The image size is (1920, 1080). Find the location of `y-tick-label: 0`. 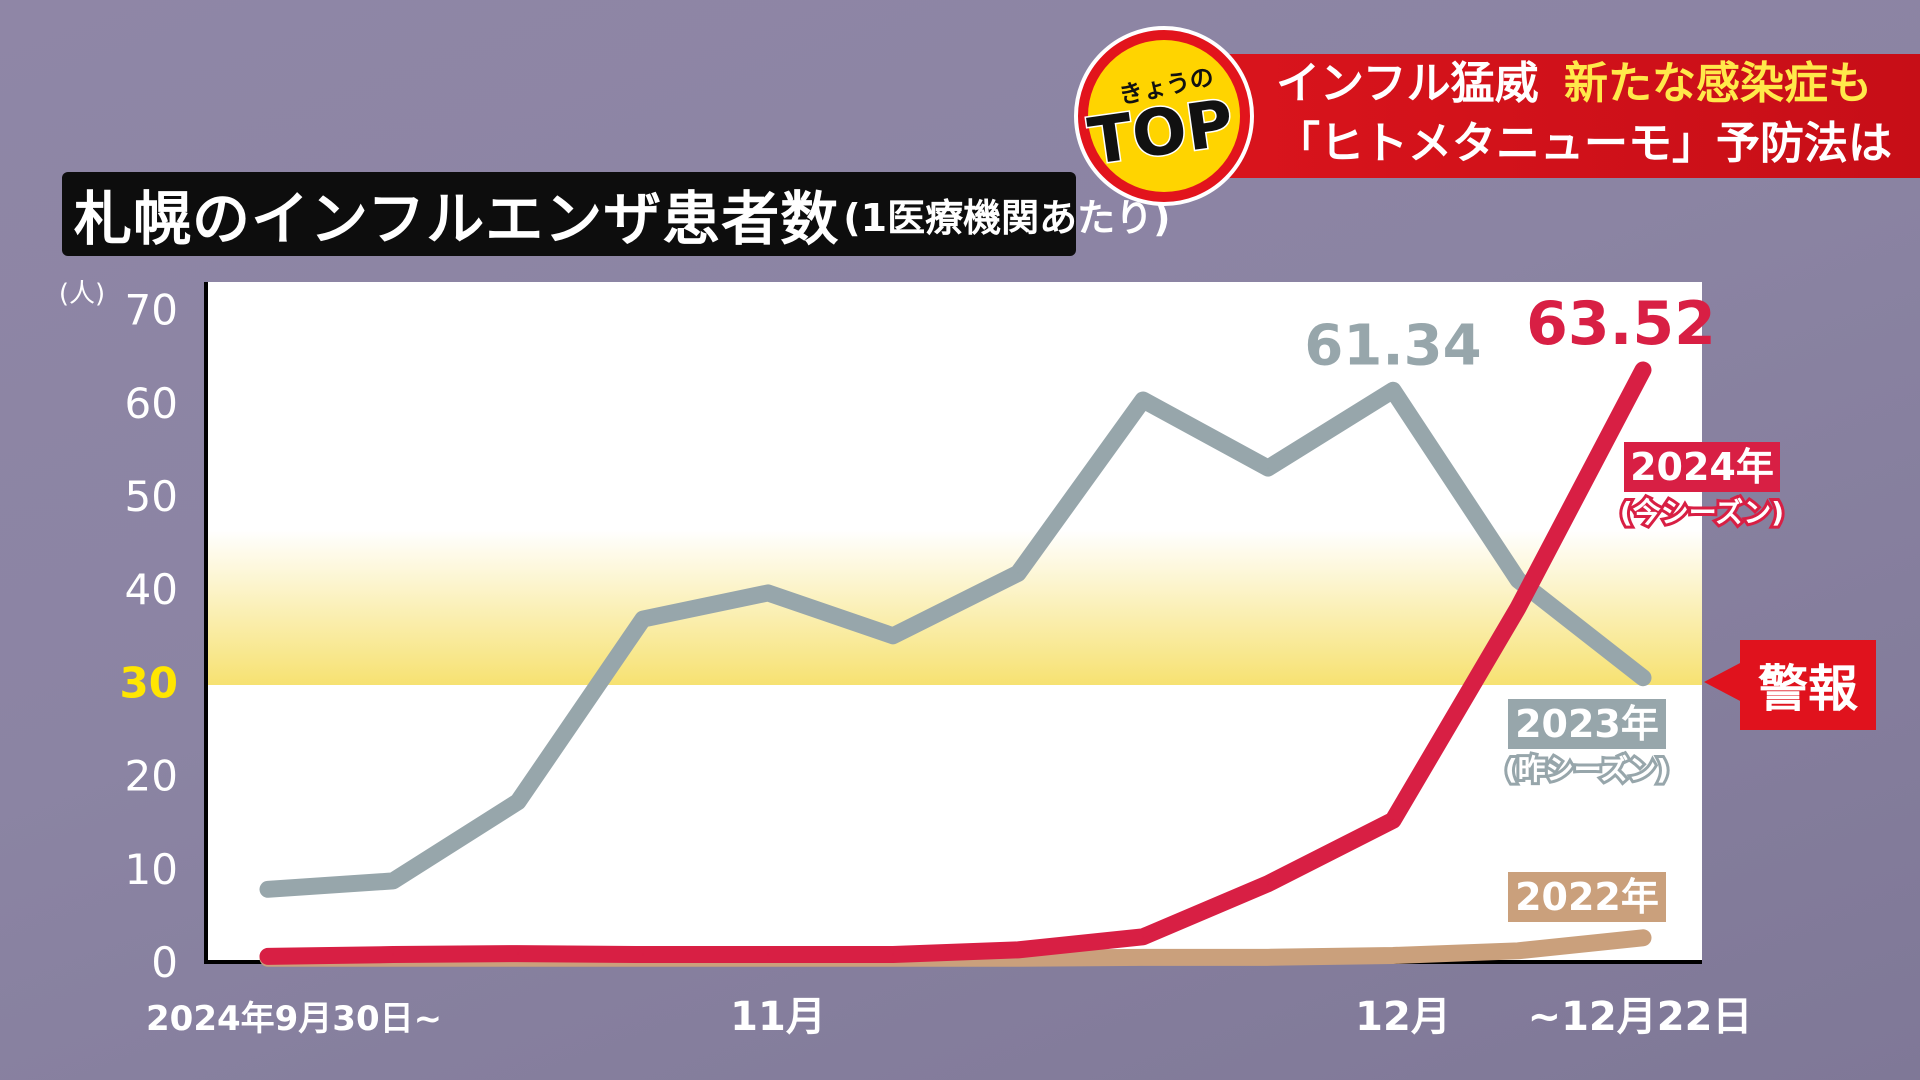

y-tick-label: 0 is located at coordinates (164, 962).